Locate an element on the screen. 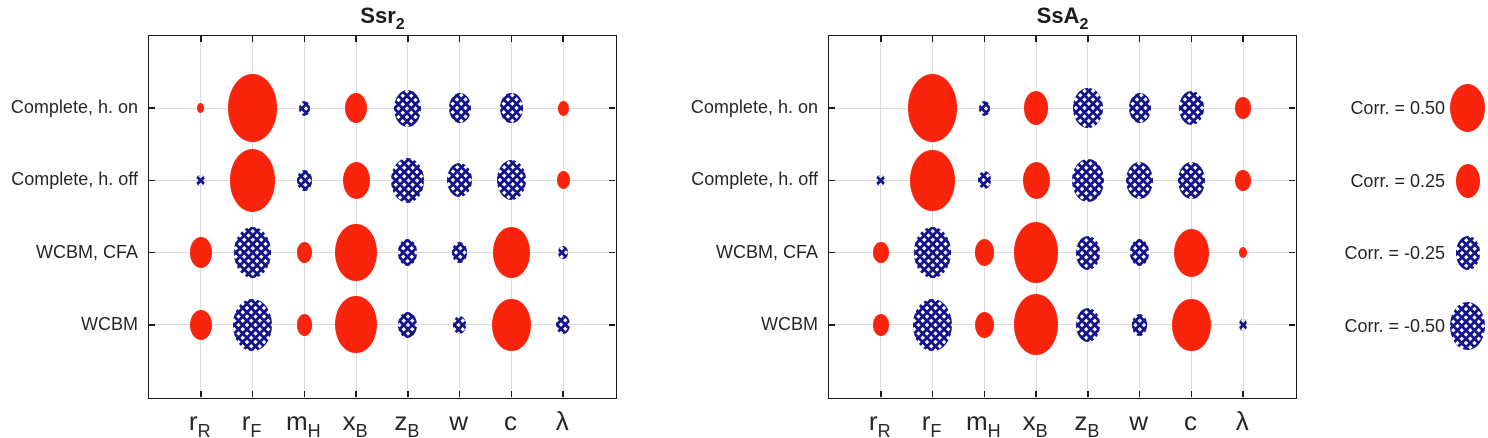 The image size is (1488, 438). x-tick-label-base: w is located at coordinates (459, 421).